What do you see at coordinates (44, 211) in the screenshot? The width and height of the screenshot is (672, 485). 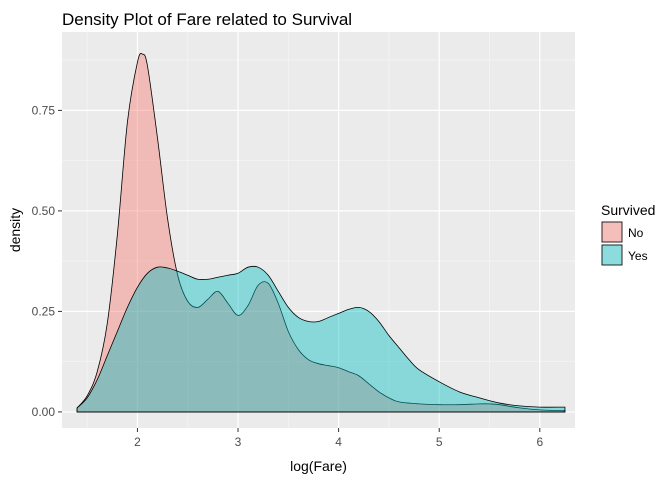 I see `y-tick-label: 0.50` at bounding box center [44, 211].